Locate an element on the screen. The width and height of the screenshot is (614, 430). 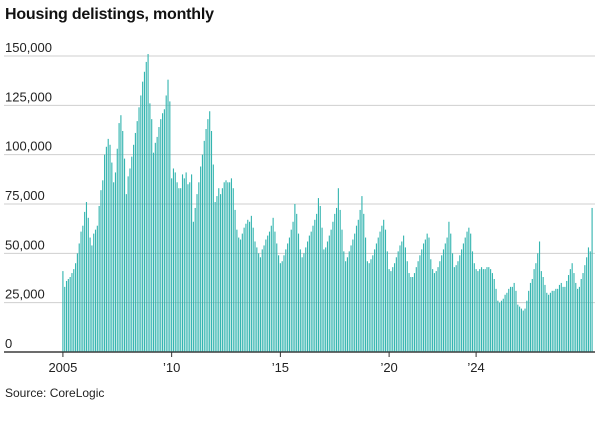
y-tick-label: 25,000 is located at coordinates (25, 294).